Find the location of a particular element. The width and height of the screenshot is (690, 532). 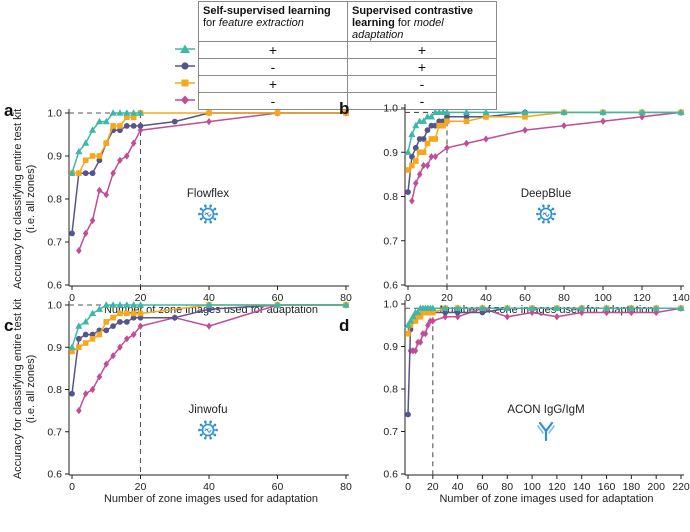

legend-header-scl-title: Supervised contrastive is located at coordinates (413, 11).